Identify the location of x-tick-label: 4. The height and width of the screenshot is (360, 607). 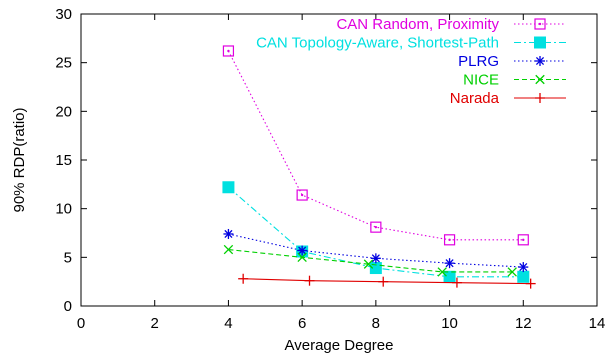
(228, 323).